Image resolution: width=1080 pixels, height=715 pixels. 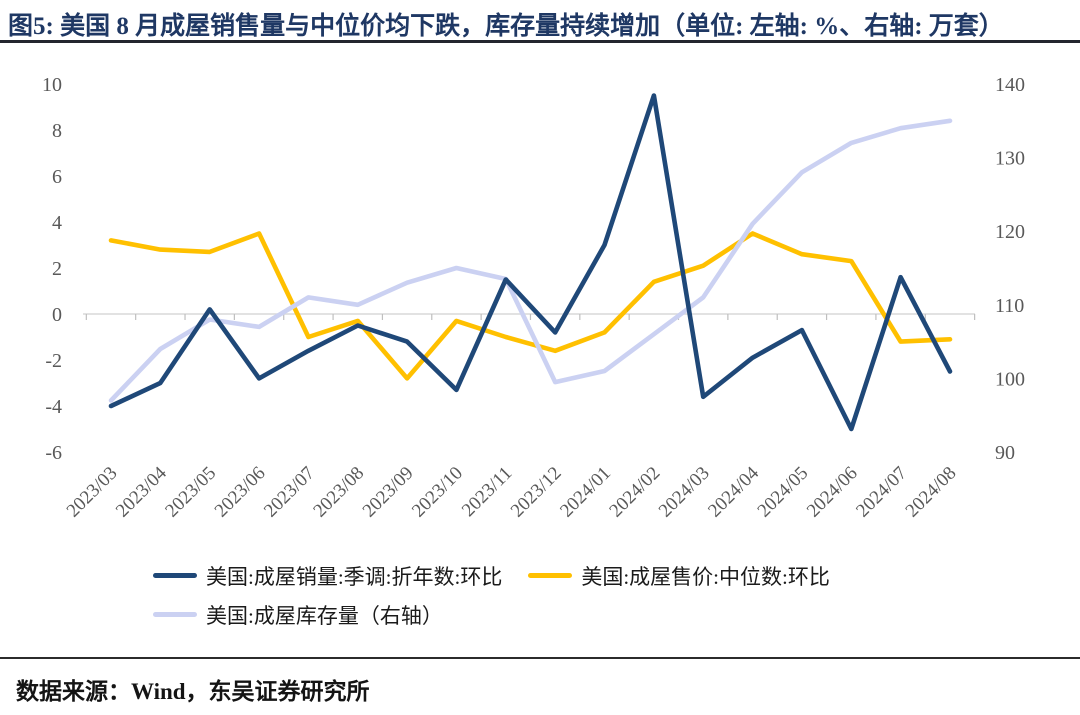 What do you see at coordinates (53, 407) in the screenshot?
I see `svg-text: -4` at bounding box center [53, 407].